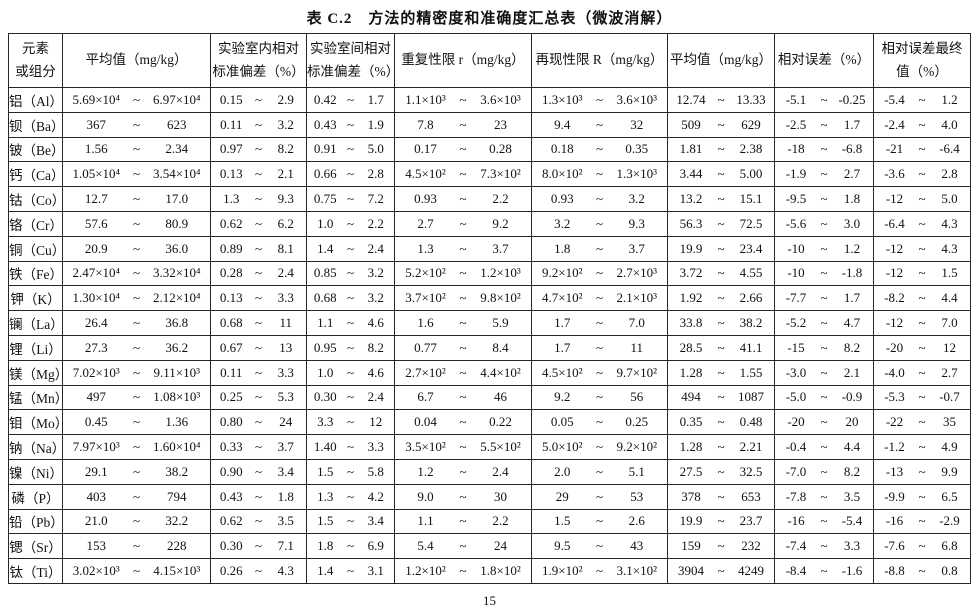 The image size is (979, 615). Describe the element at coordinates (824, 60) in the screenshot. I see `header-relative-error: 相对误差（%）` at that location.